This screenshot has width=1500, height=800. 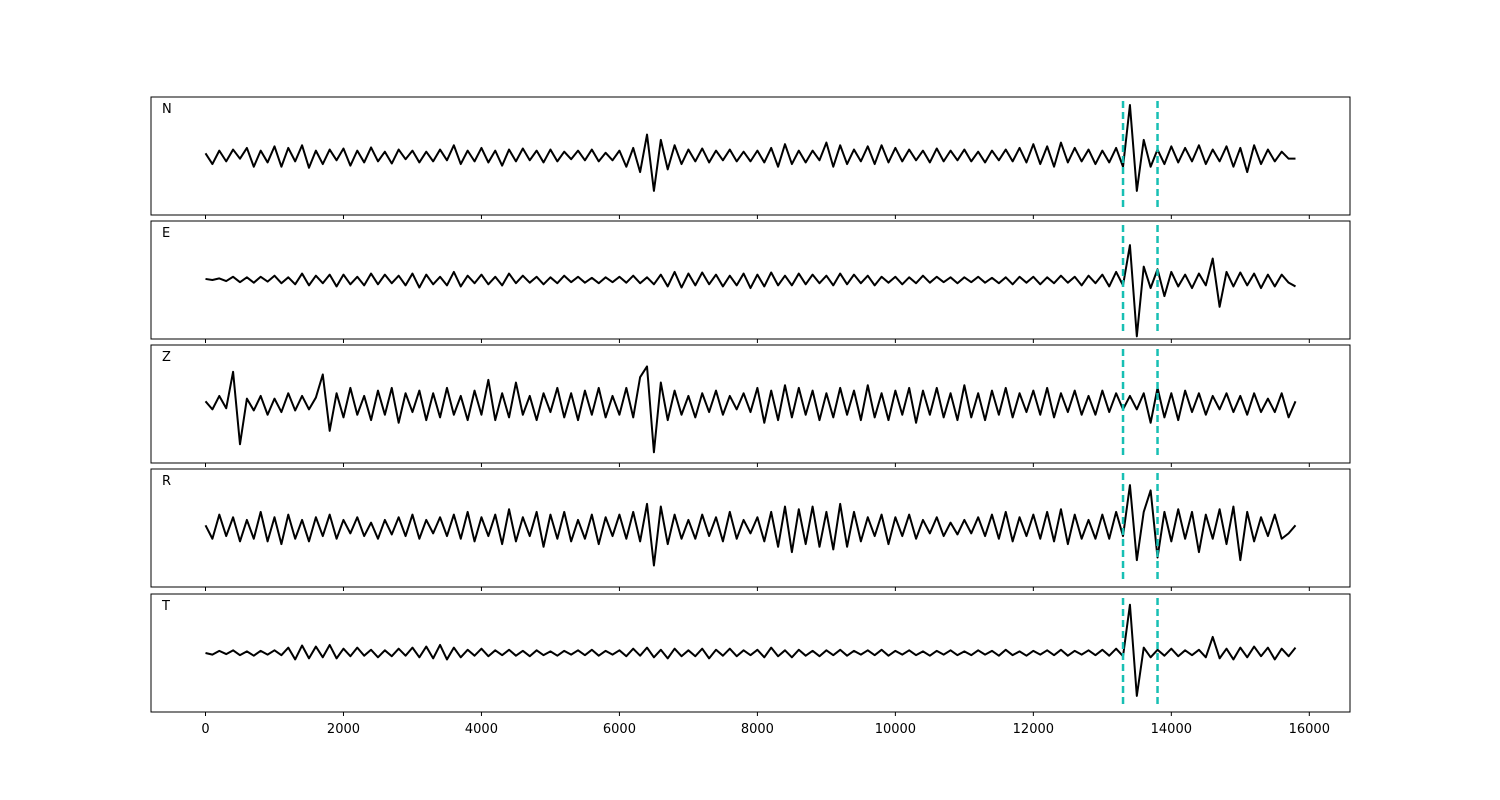 I want to click on panel-label: E, so click(x=166, y=233).